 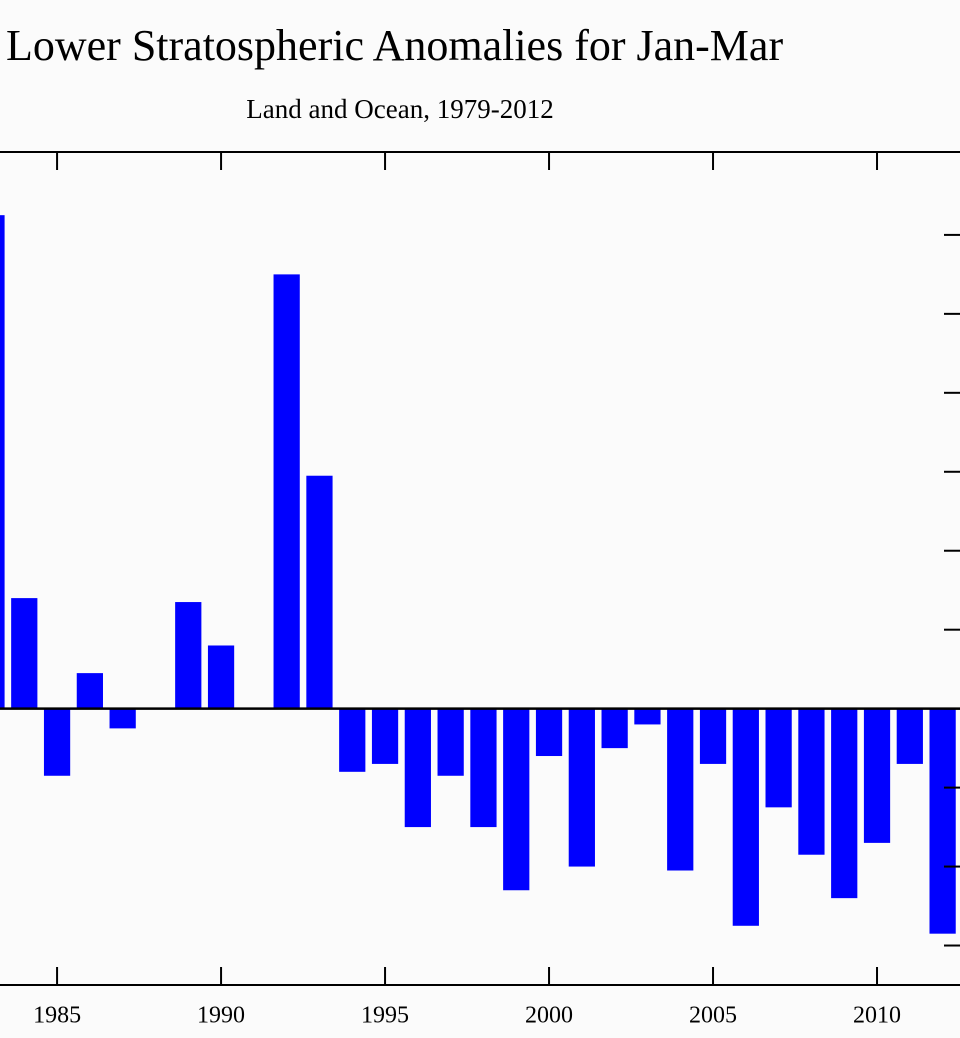 What do you see at coordinates (877, 1016) in the screenshot?
I see `x-tick-label: 2010` at bounding box center [877, 1016].